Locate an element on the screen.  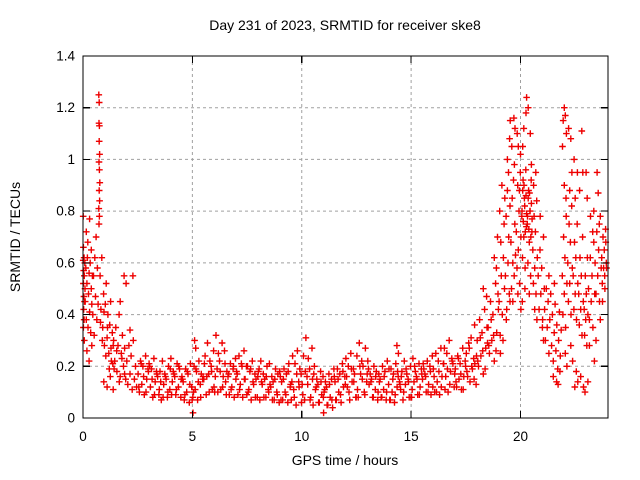
x-tick-label: 10 is located at coordinates (301, 436).